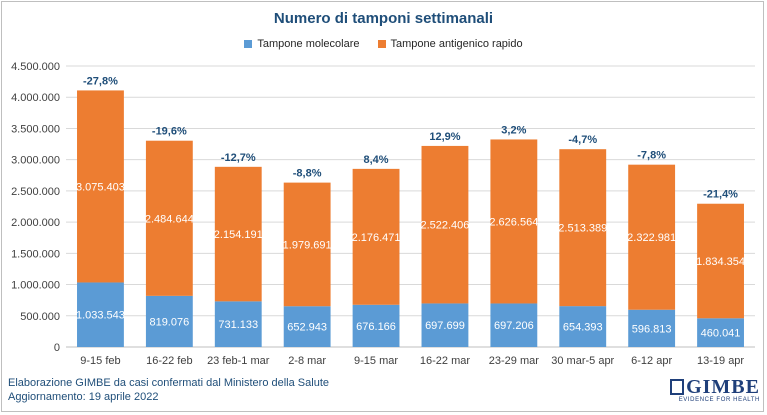 The width and height of the screenshot is (767, 415). I want to click on x-tick-label: 16-22 feb, so click(169, 361).